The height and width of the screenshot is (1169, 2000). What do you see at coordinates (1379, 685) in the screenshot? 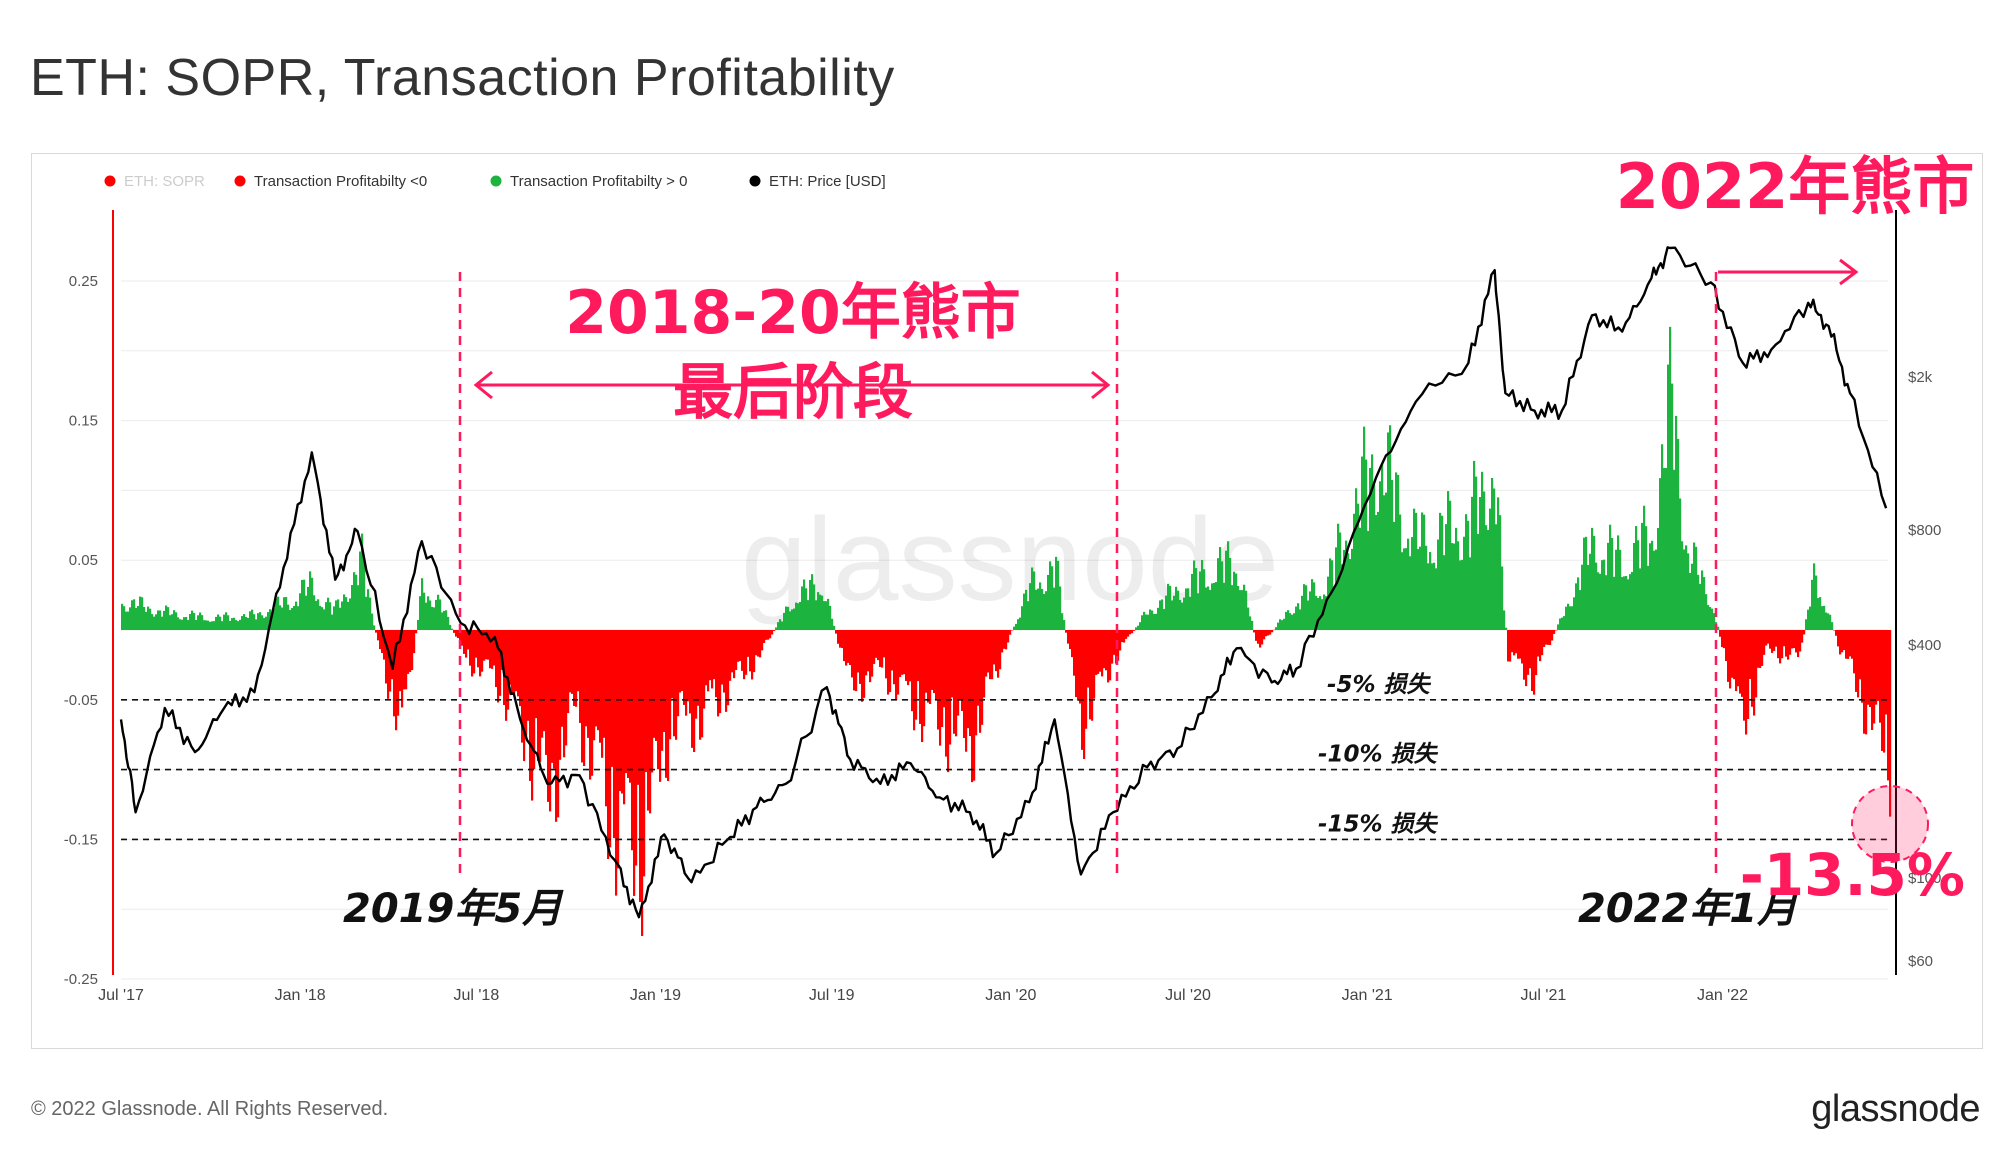
I see `threshold-label: -5% 损失` at bounding box center [1379, 685].